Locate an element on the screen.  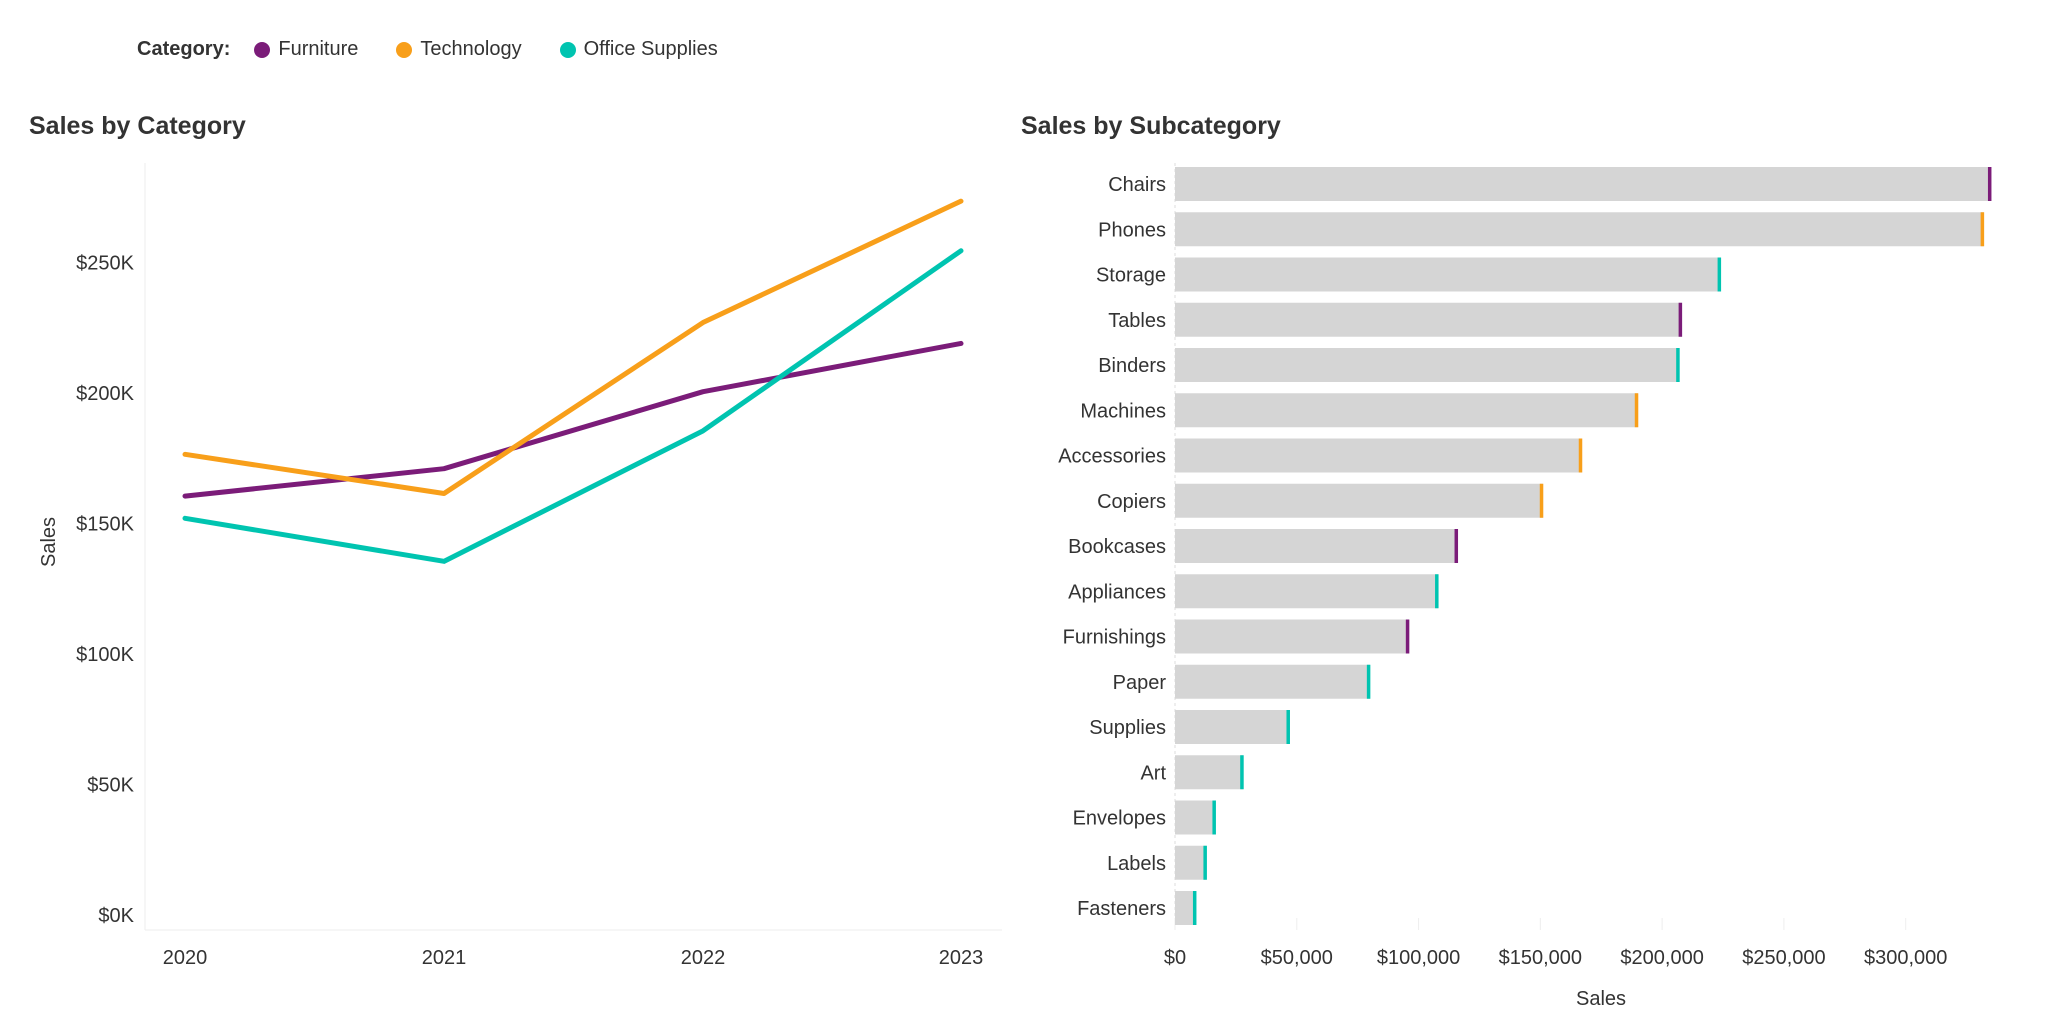
furniture-dot-icon is located at coordinates (262, 49).